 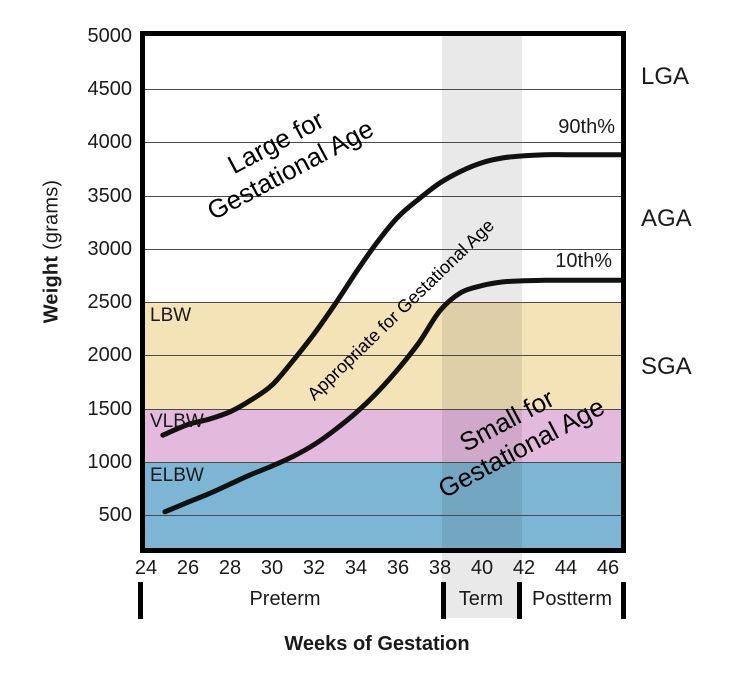 I want to click on y-tick-2000: 2000, so click(x=110, y=355).